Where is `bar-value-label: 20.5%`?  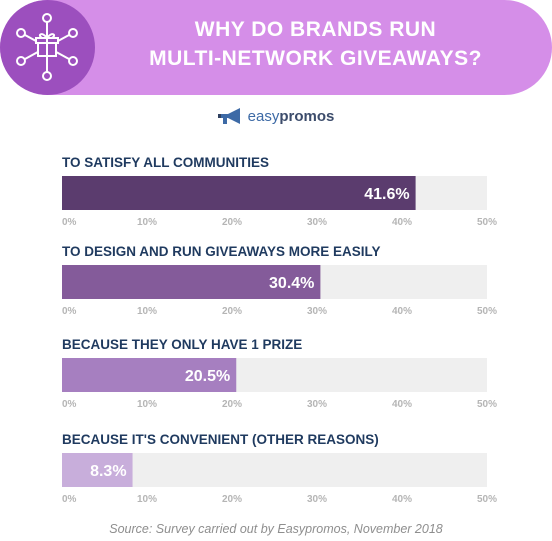 bar-value-label: 20.5% is located at coordinates (207, 376).